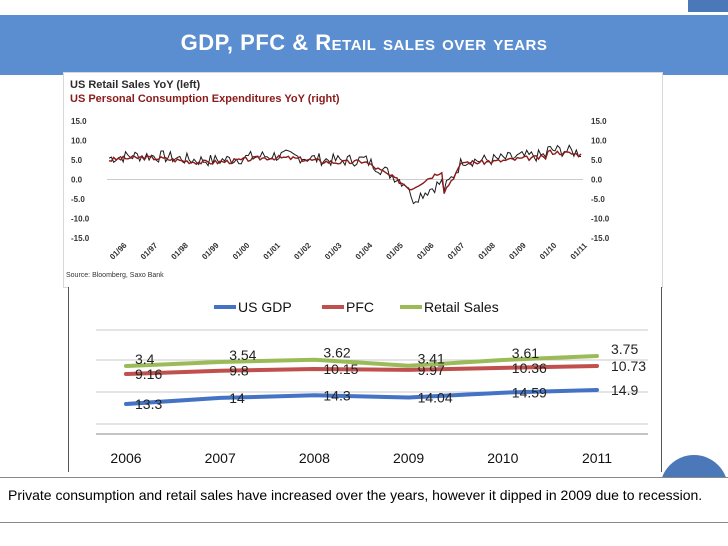  What do you see at coordinates (624, 390) in the screenshot?
I see `data-label: 14.9` at bounding box center [624, 390].